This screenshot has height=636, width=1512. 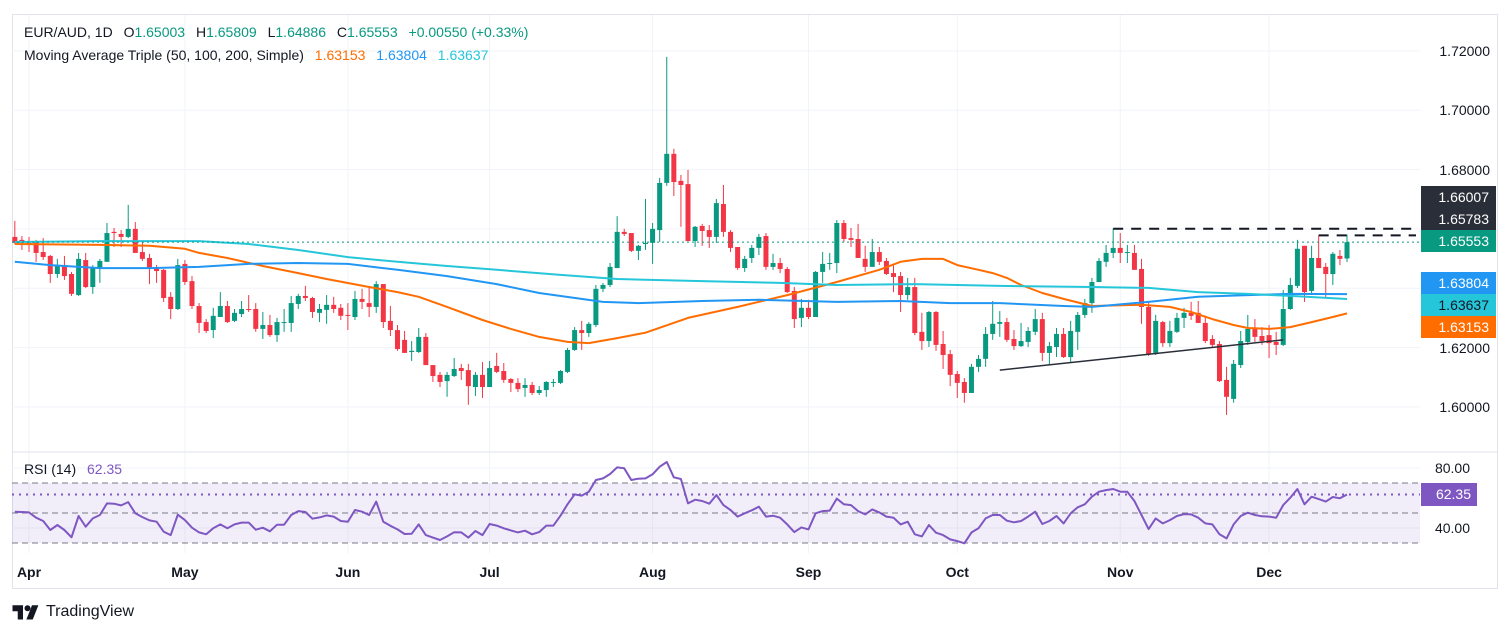 I want to click on ohlc-open: O1.65003, so click(x=155, y=32).